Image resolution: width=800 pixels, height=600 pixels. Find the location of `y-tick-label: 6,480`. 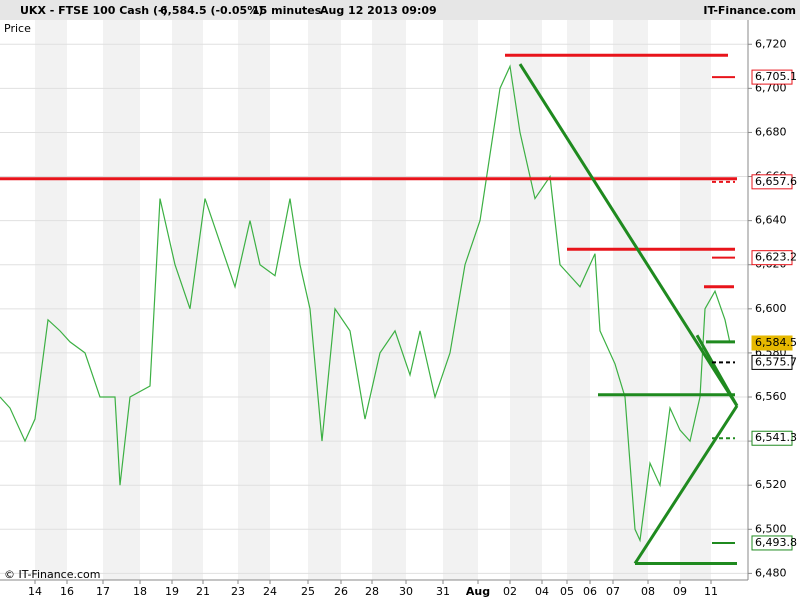

y-tick-label: 6,480 is located at coordinates (771, 572).